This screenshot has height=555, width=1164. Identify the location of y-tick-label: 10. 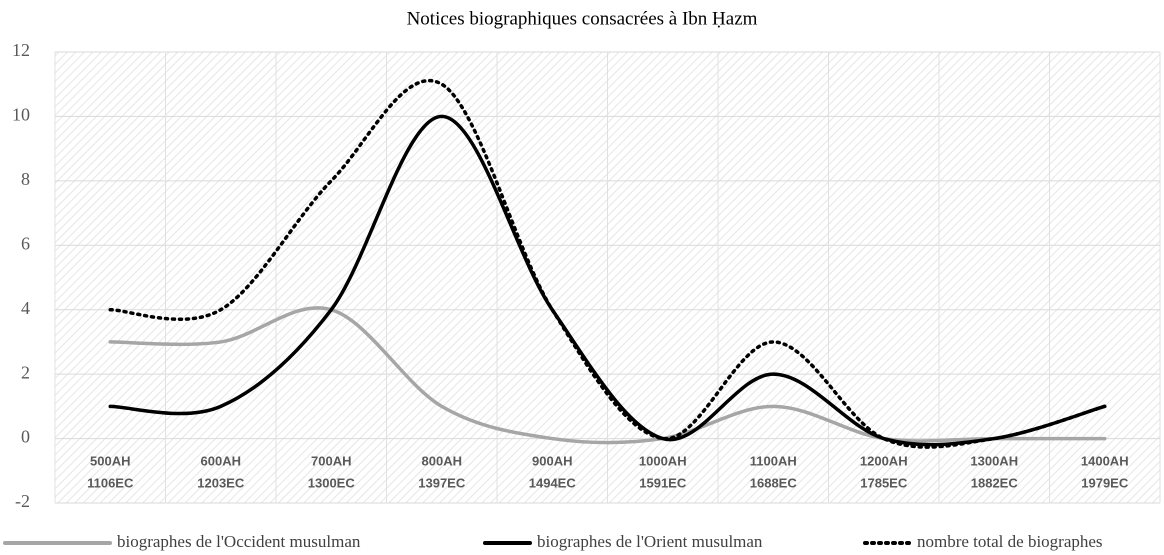
(21, 115).